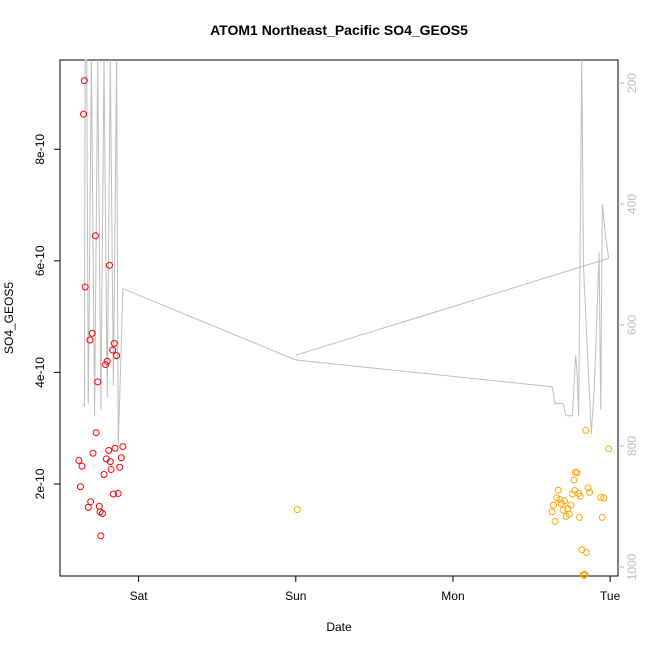 The width and height of the screenshot is (650, 650). What do you see at coordinates (632, 446) in the screenshot?
I see `y2-tick-label: 800` at bounding box center [632, 446].